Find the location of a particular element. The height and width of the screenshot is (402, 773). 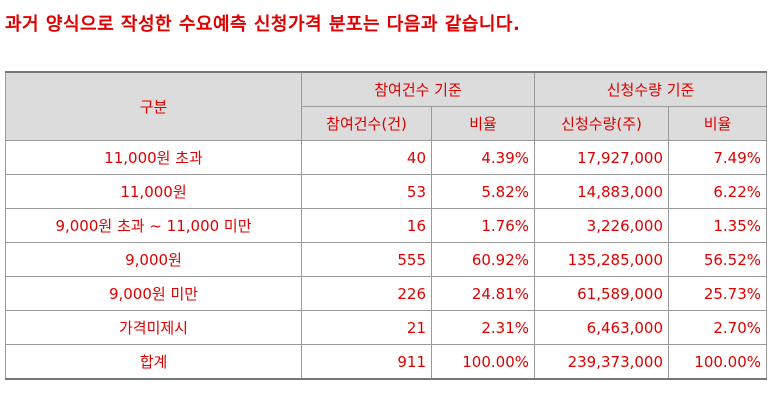

participants-cell: 226 is located at coordinates (366, 293).